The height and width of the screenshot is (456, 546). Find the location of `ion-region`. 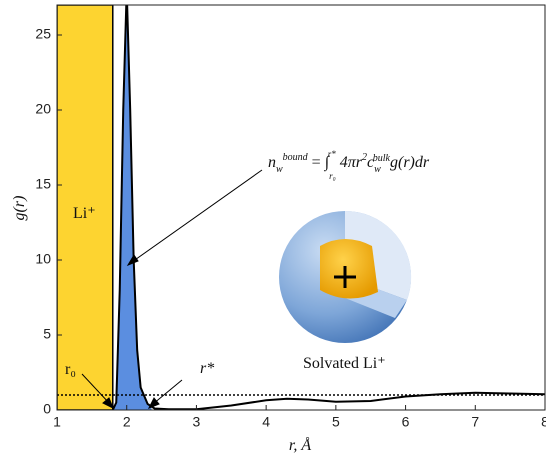

ion-region is located at coordinates (85, 207).